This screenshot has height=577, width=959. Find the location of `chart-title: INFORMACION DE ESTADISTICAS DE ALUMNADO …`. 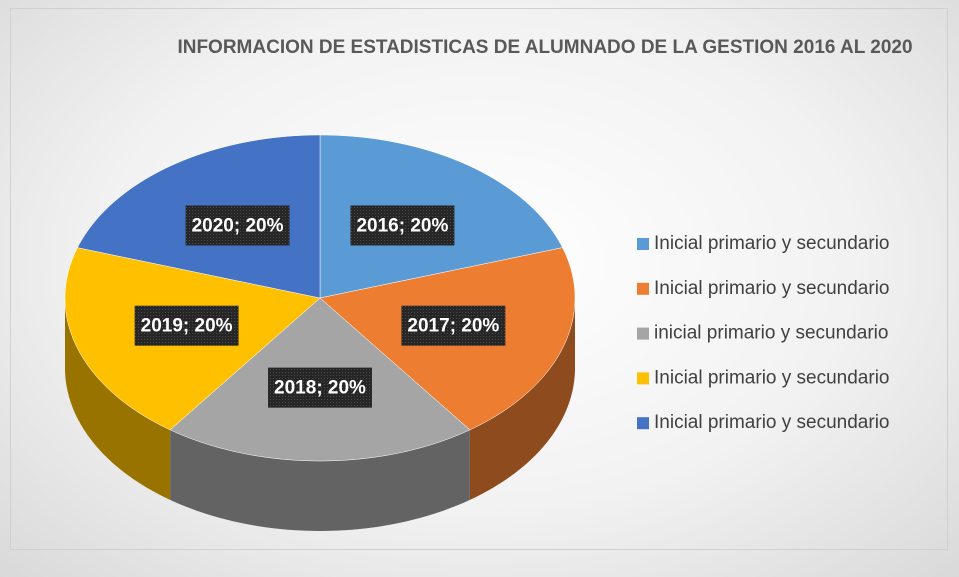

chart-title: INFORMACION DE ESTADISTICAS DE ALUMNADO … is located at coordinates (545, 47).